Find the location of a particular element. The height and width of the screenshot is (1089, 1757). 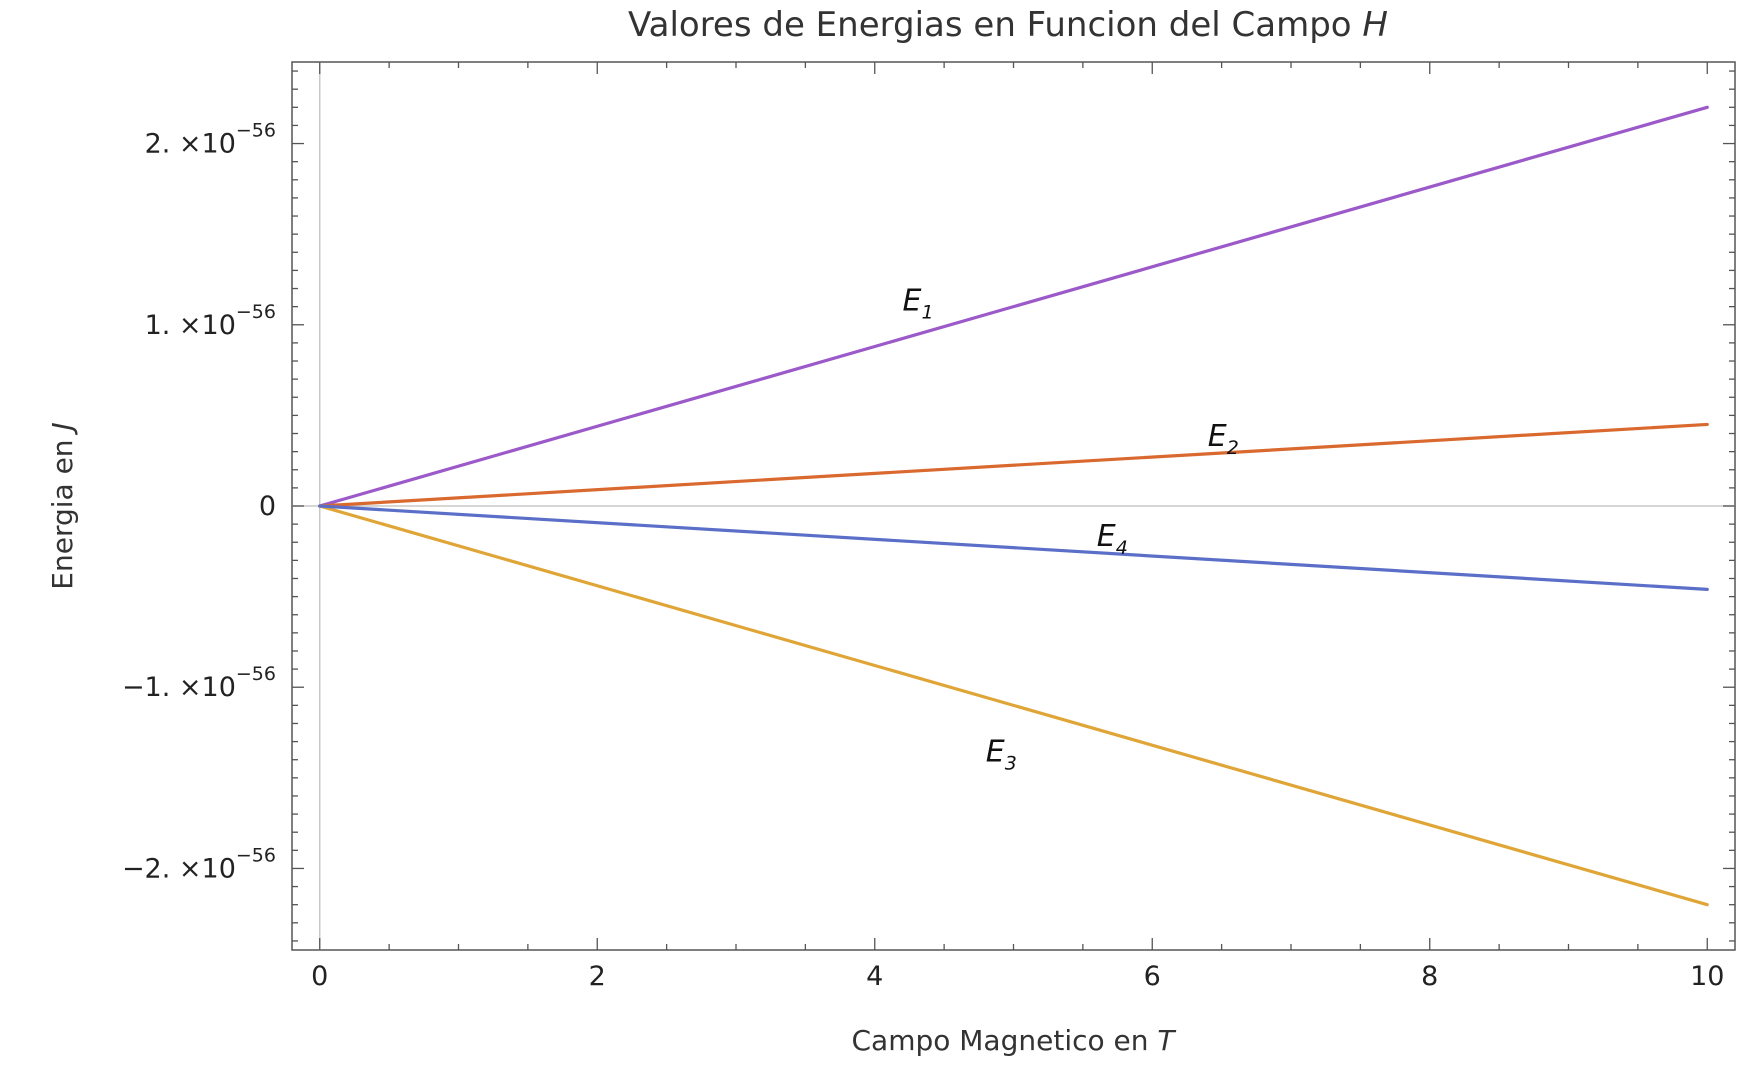

series-label-e3: E3 is located at coordinates (1001, 755).